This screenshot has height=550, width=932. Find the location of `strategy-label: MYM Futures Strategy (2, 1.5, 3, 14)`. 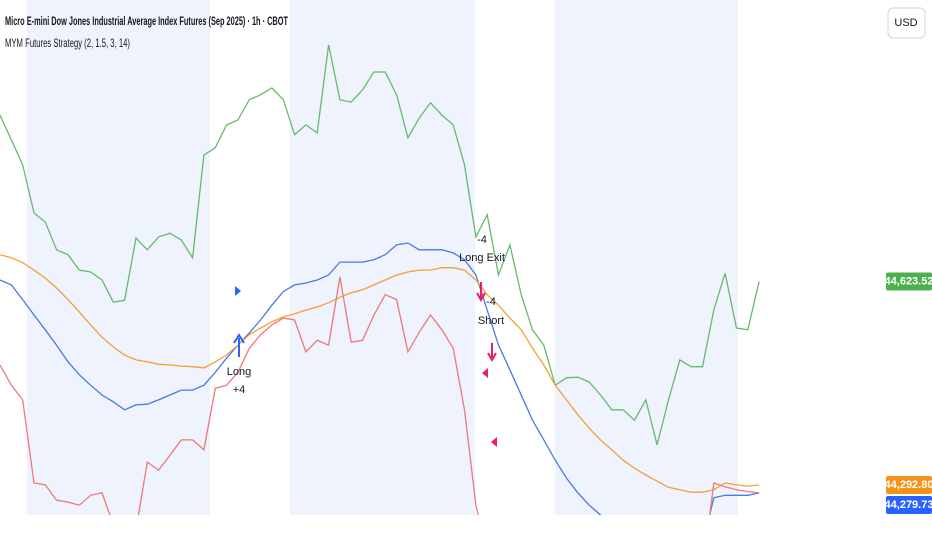

strategy-label: MYM Futures Strategy (2, 1.5, 3, 14) is located at coordinates (67, 43).